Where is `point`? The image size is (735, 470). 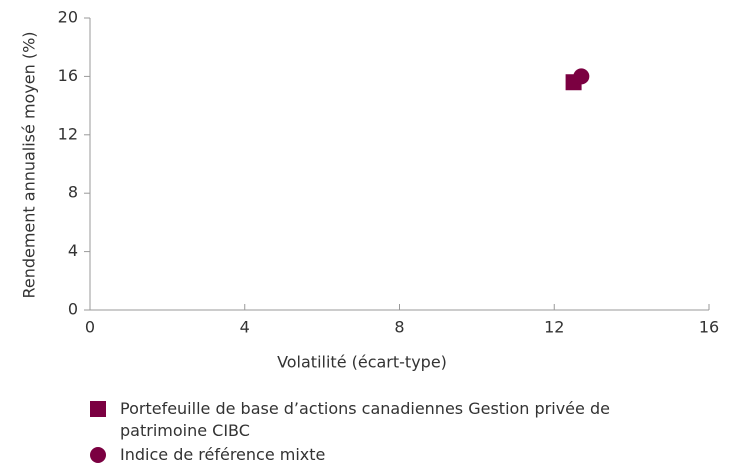 point is located at coordinates (581, 76).